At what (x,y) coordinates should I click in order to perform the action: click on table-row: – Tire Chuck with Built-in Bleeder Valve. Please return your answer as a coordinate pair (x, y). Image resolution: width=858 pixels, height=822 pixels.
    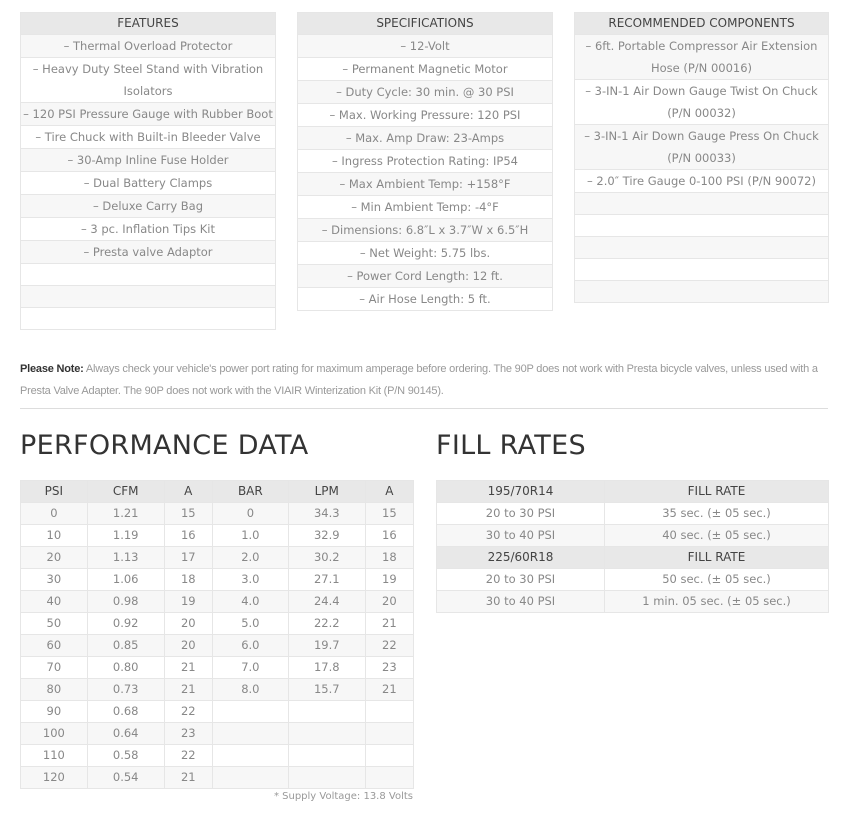
    Looking at the image, I should click on (148, 137).